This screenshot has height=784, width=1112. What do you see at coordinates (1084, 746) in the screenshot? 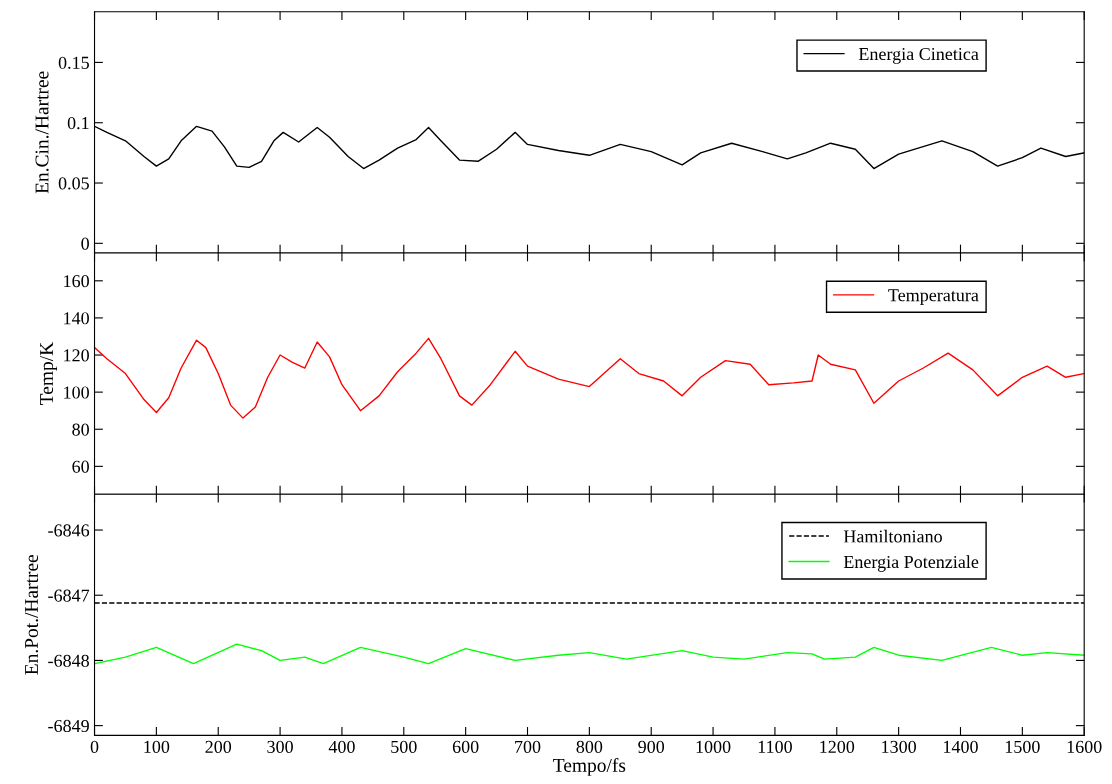
I see `x-tick-label: 1600` at bounding box center [1084, 746].